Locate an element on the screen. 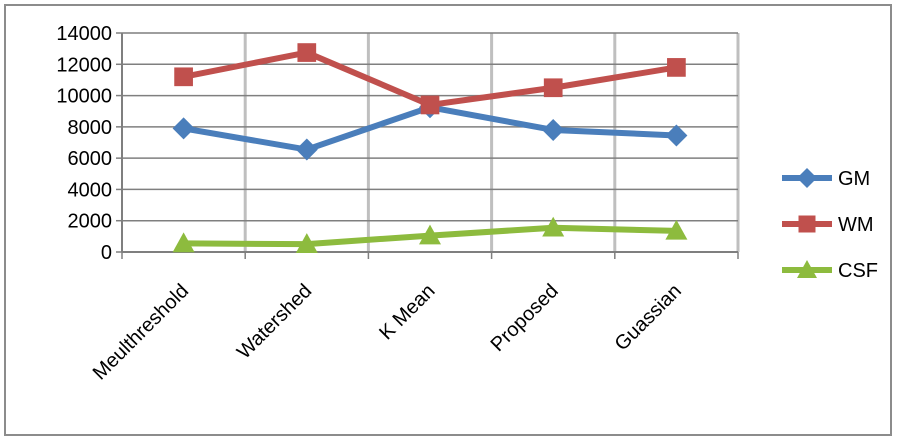  x-tick-label: Guassian is located at coordinates (648, 317).